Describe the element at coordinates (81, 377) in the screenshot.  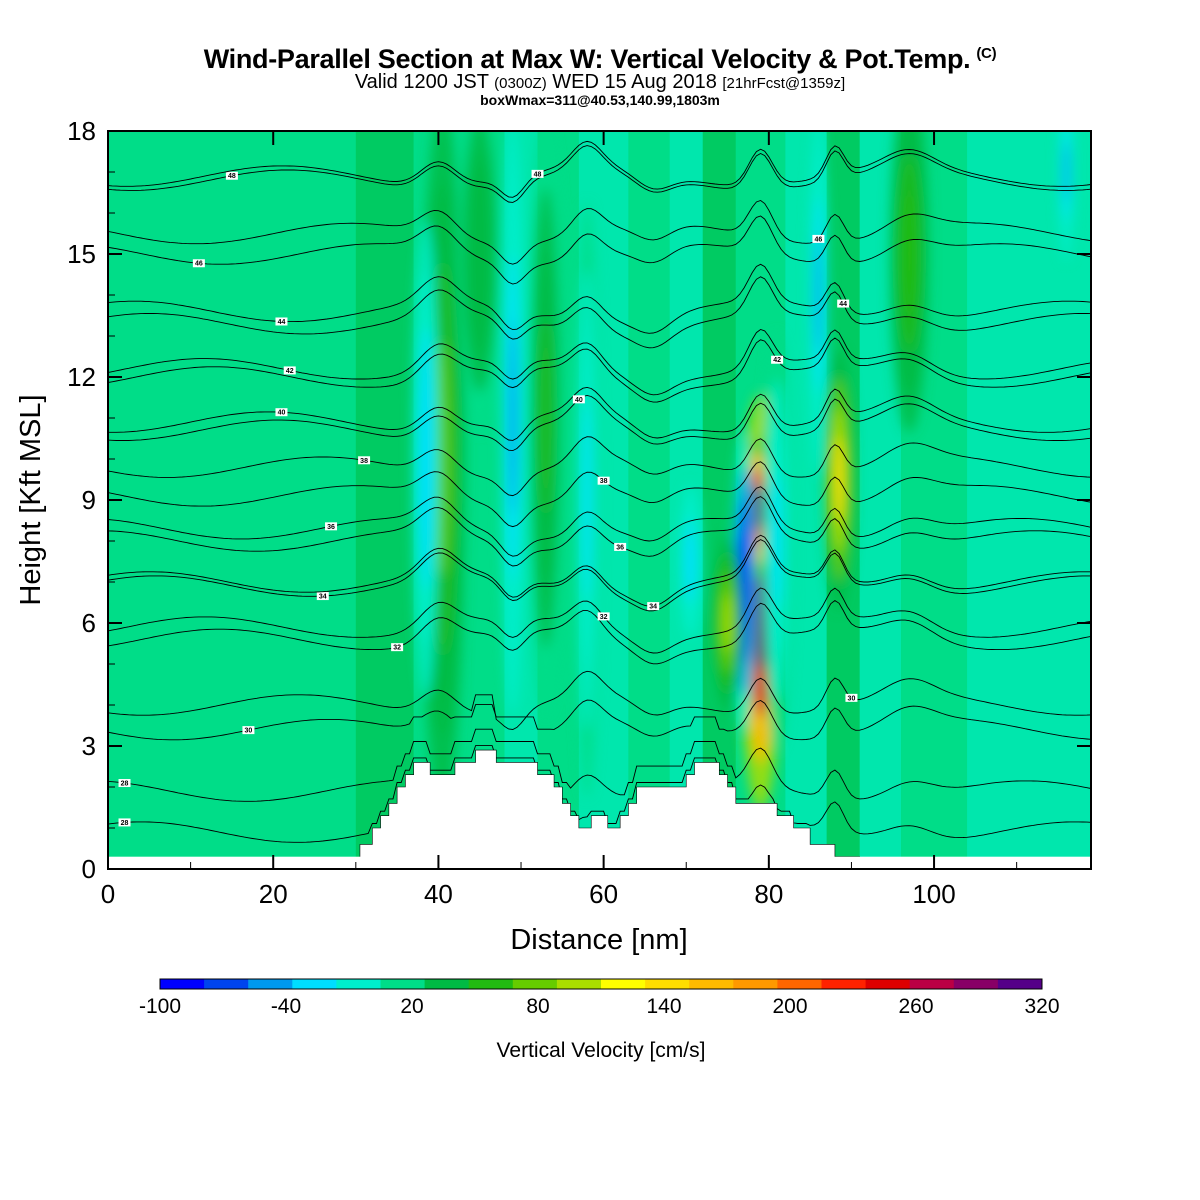
I see `y-tick-label: 12` at that location.